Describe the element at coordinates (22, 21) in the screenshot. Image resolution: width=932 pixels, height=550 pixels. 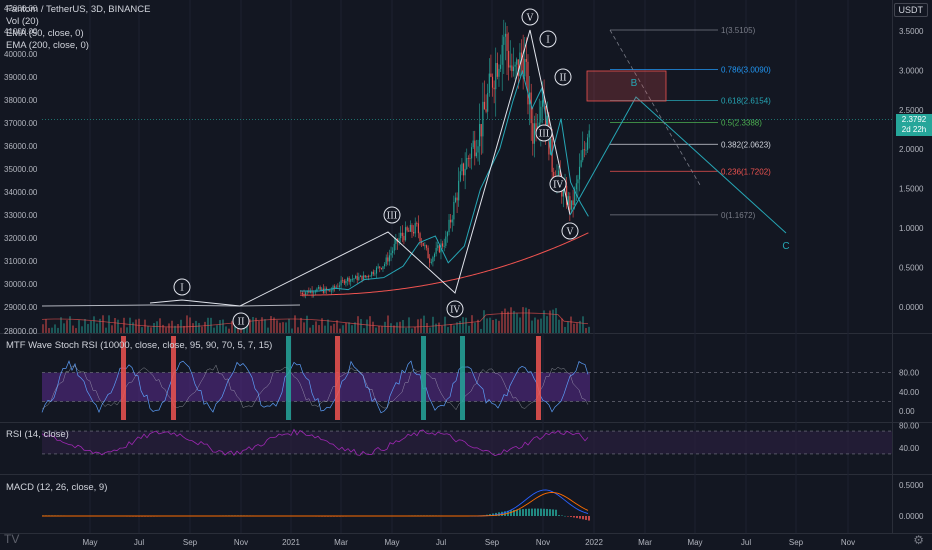
I see `vol-legend: Vol (20)` at that location.